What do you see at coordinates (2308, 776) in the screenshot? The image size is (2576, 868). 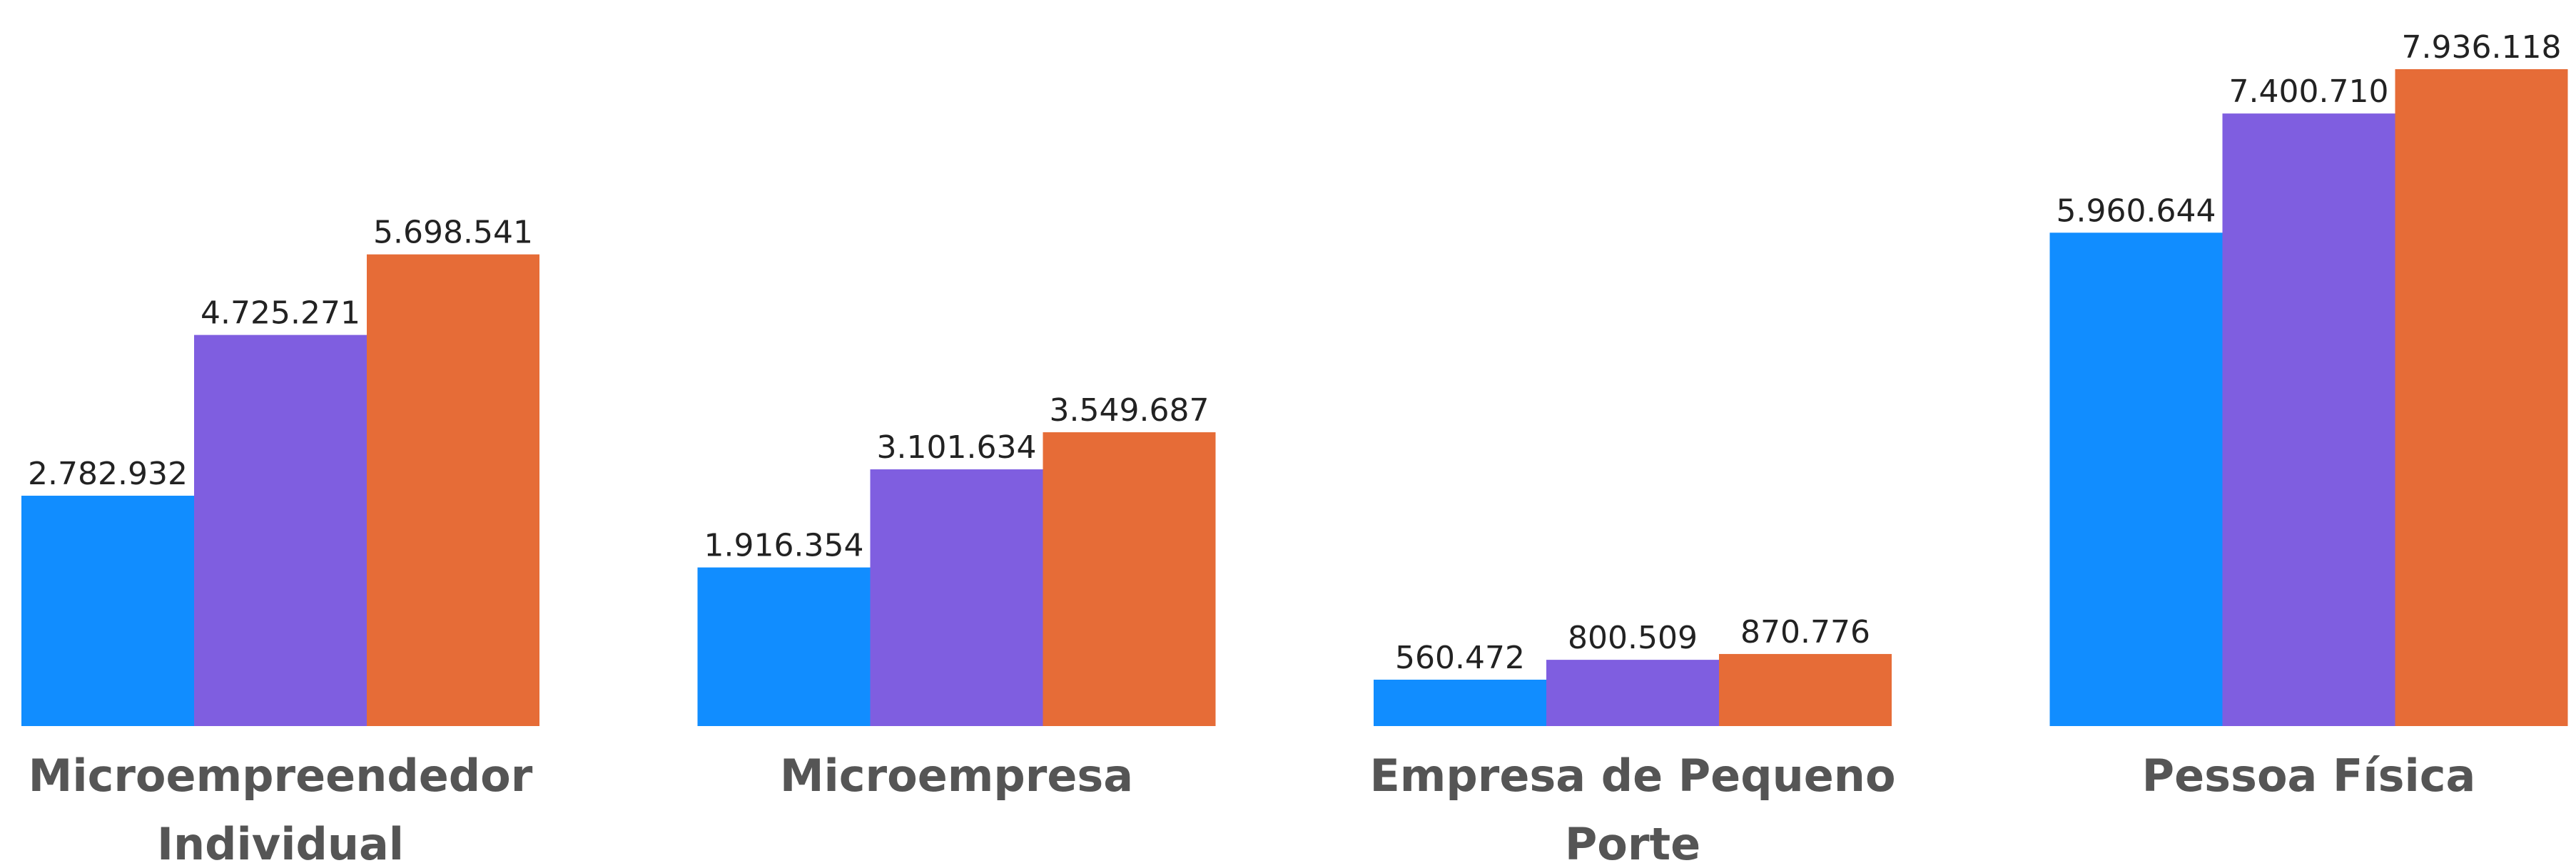 I see `x-tick-label: Pessoa Física` at bounding box center [2308, 776].